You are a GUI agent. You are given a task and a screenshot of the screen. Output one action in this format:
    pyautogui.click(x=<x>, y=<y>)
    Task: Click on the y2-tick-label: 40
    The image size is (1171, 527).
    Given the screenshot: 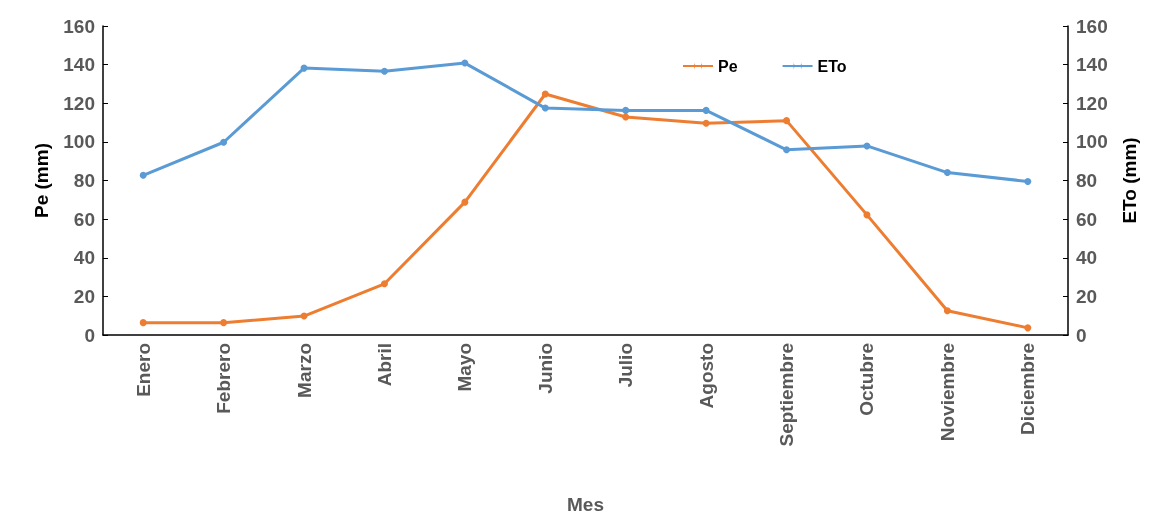 What is the action you would take?
    pyautogui.click(x=1087, y=258)
    